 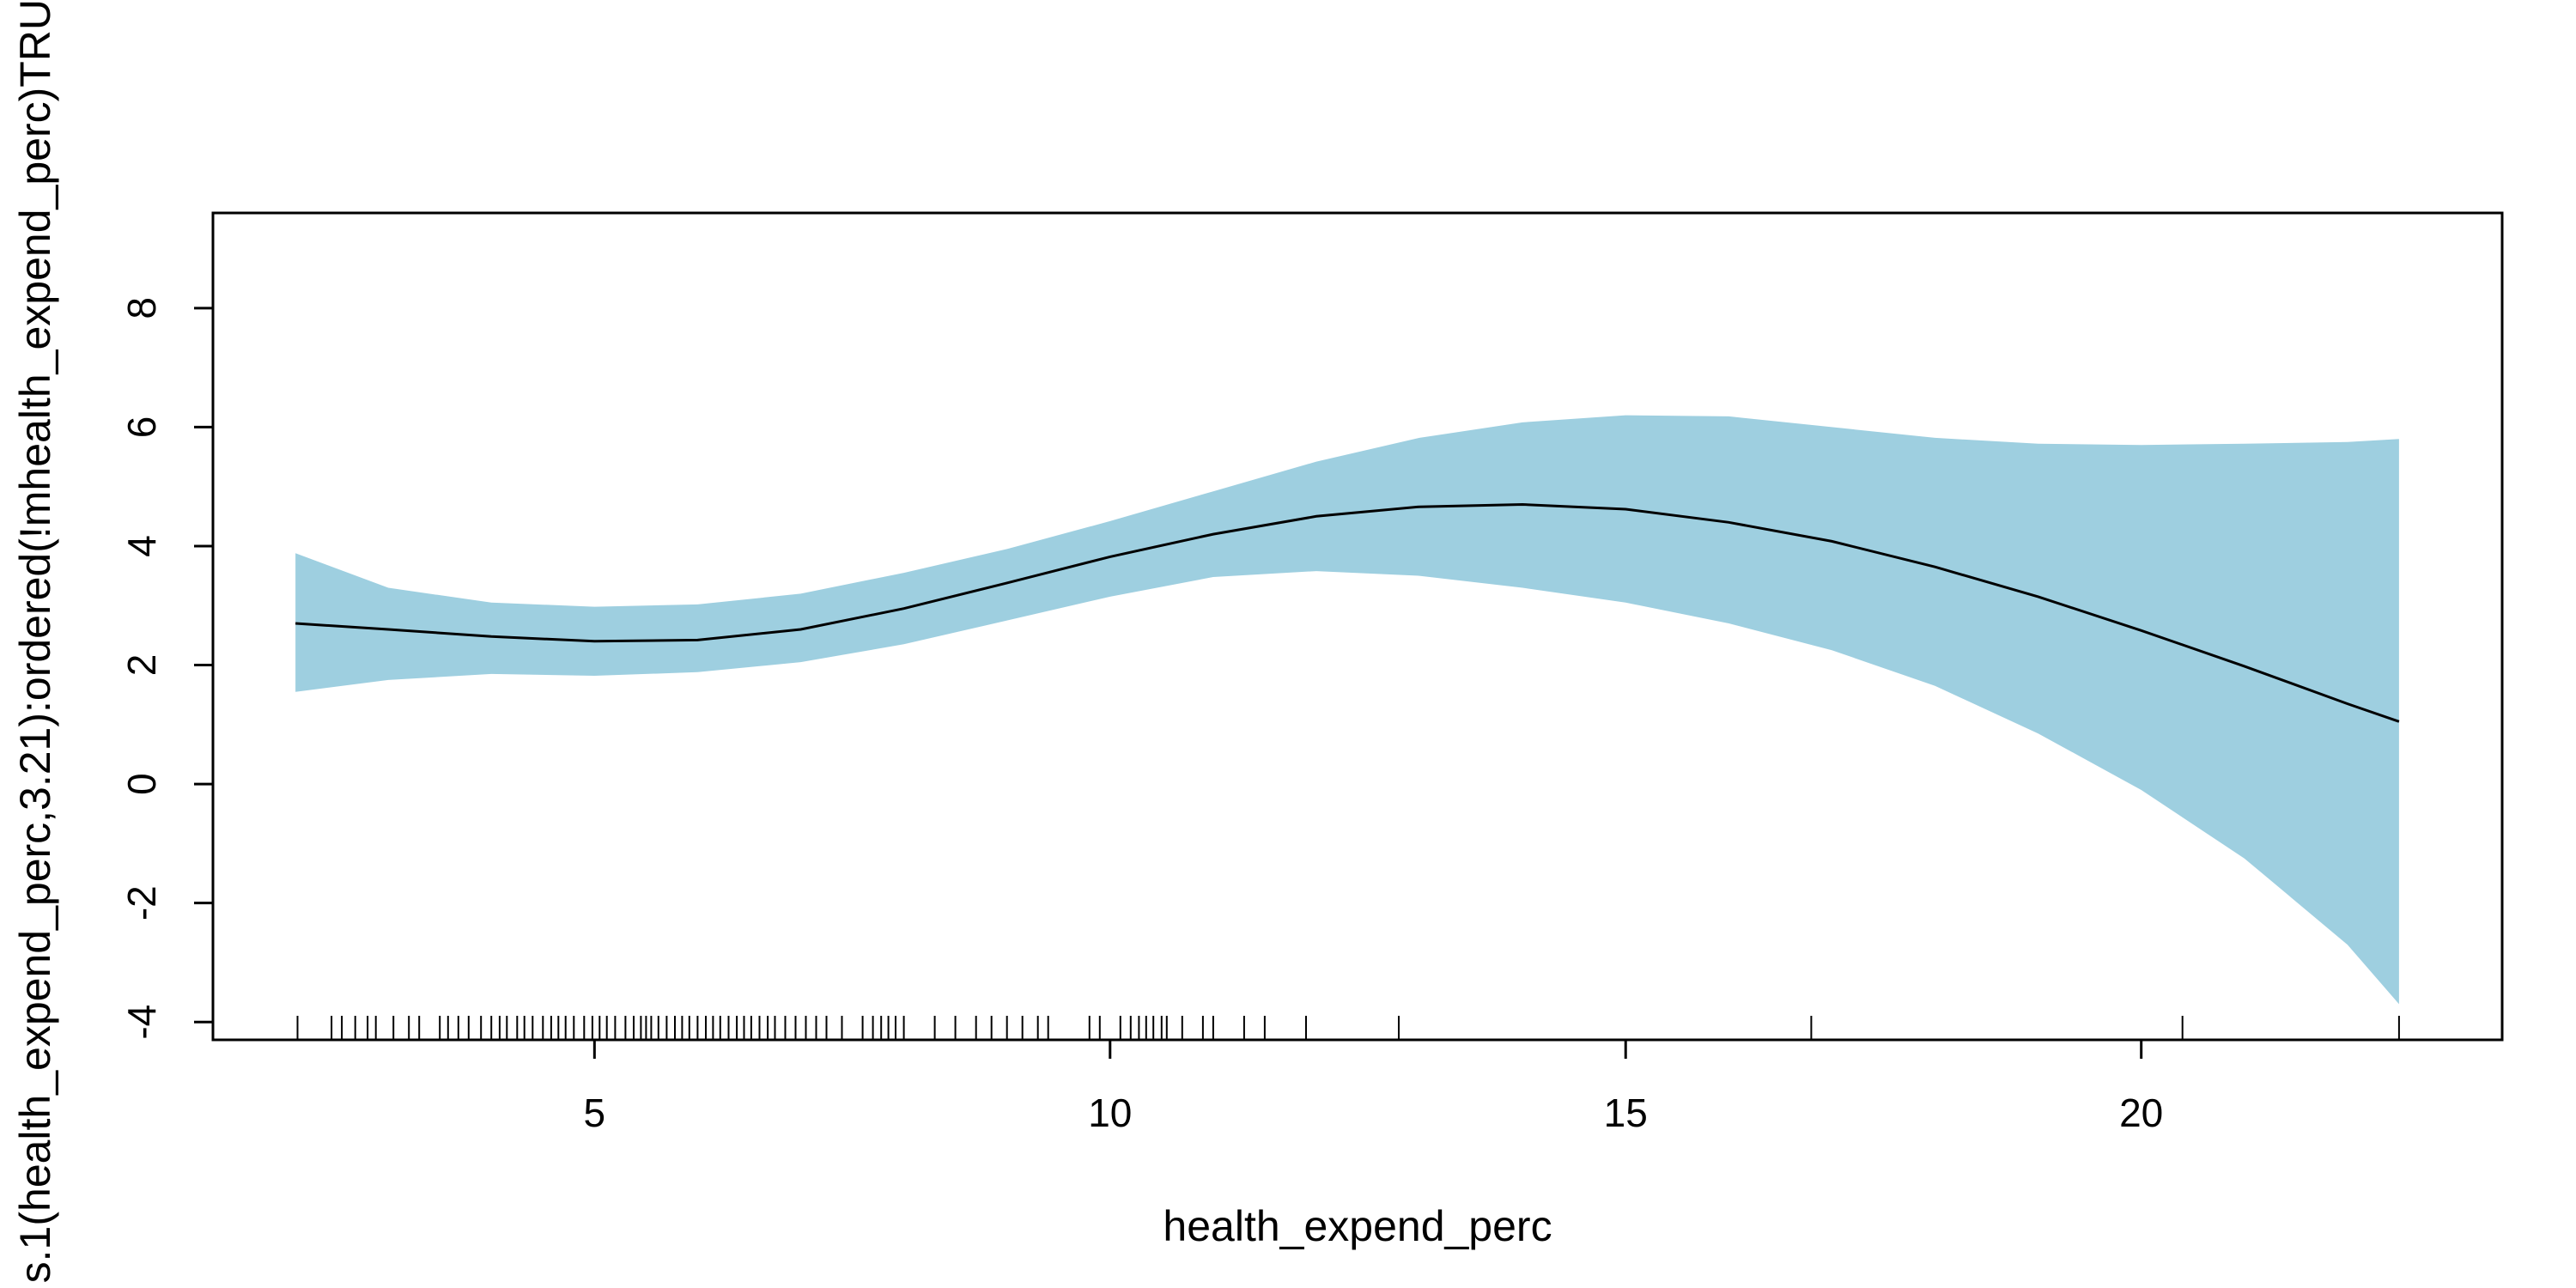 What do you see at coordinates (1348, 1028) in the screenshot?
I see `rug-layer` at bounding box center [1348, 1028].